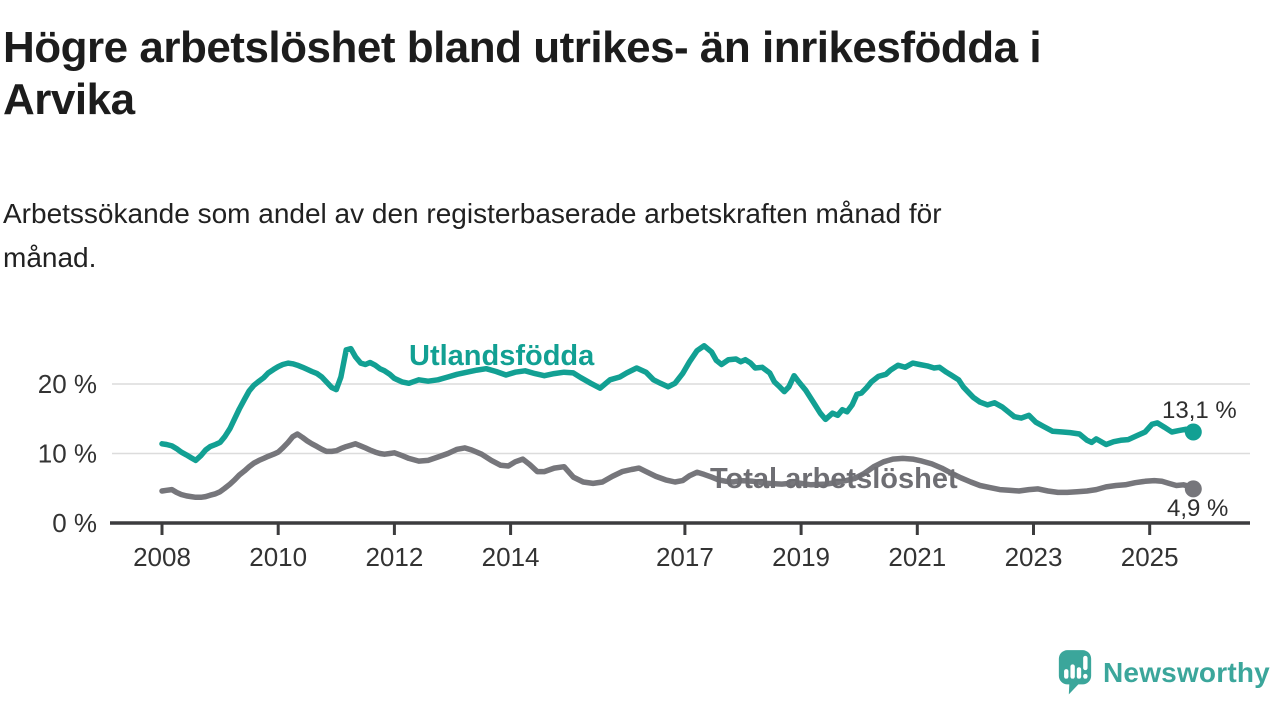 The width and height of the screenshot is (1280, 720). What do you see at coordinates (678, 403) in the screenshot?
I see `series-line-utlandsfodda` at bounding box center [678, 403].